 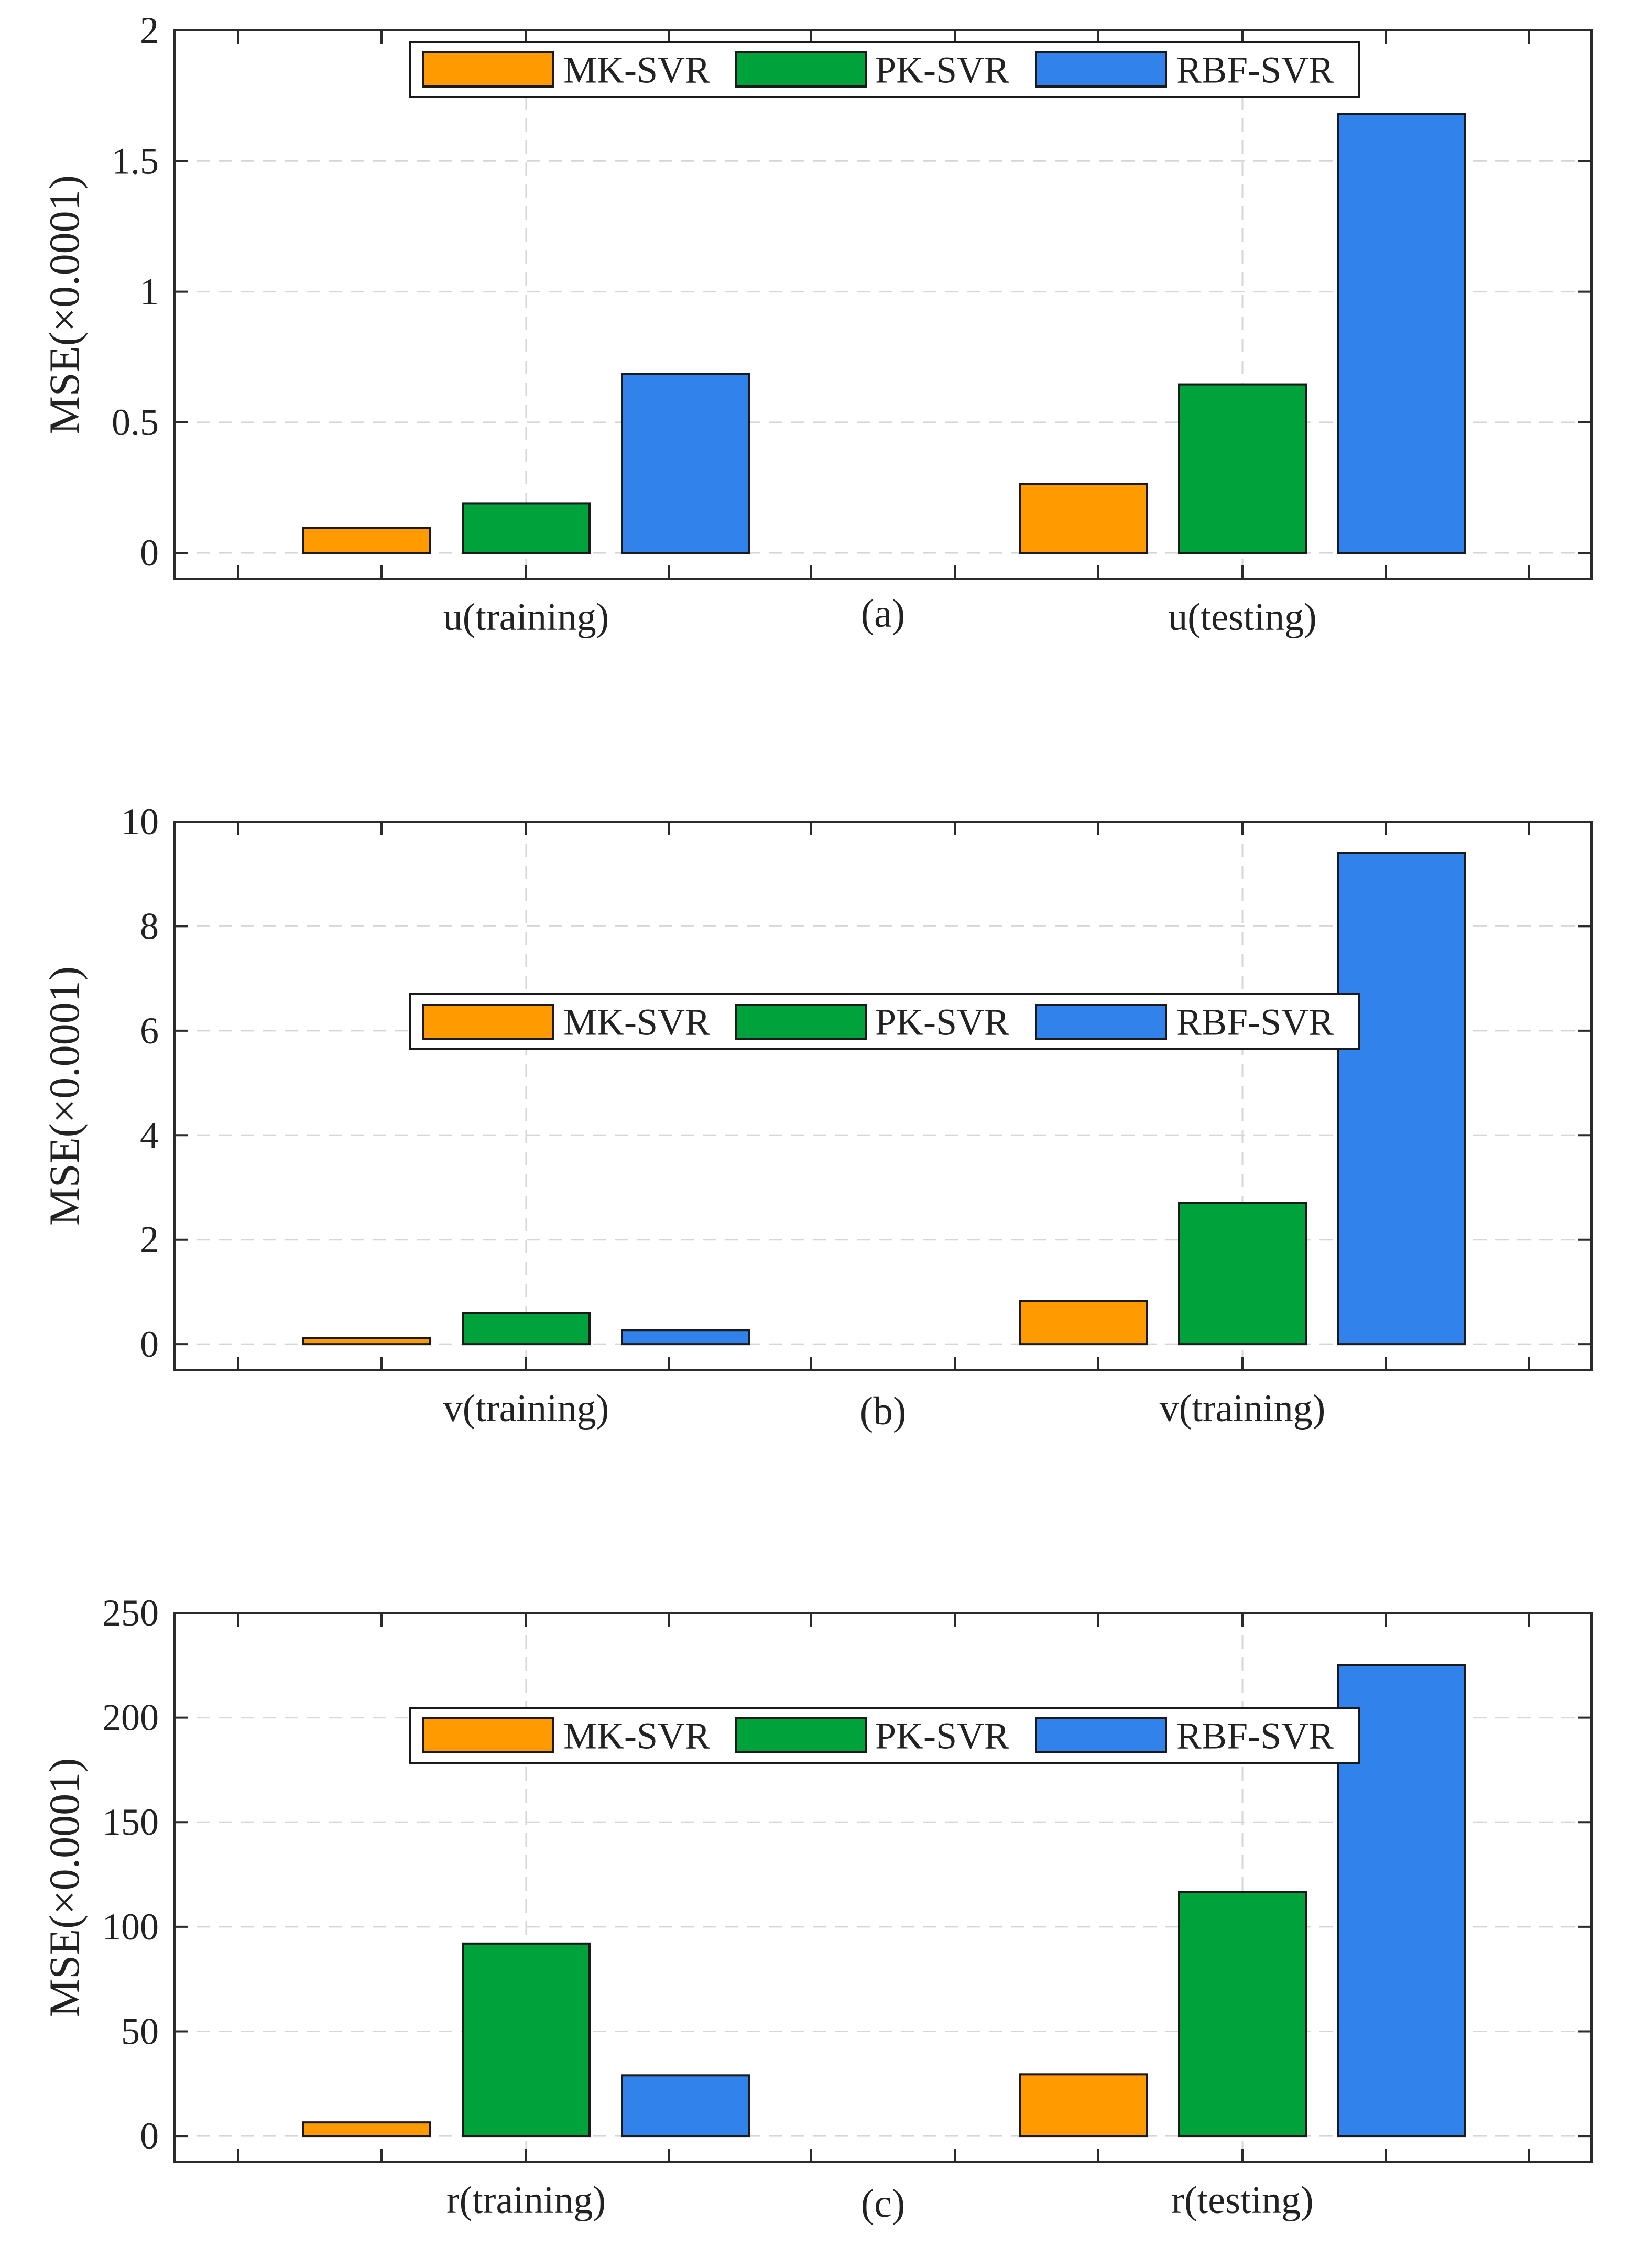 What do you see at coordinates (526, 617) in the screenshot?
I see `x-tick-label: u(training)` at bounding box center [526, 617].